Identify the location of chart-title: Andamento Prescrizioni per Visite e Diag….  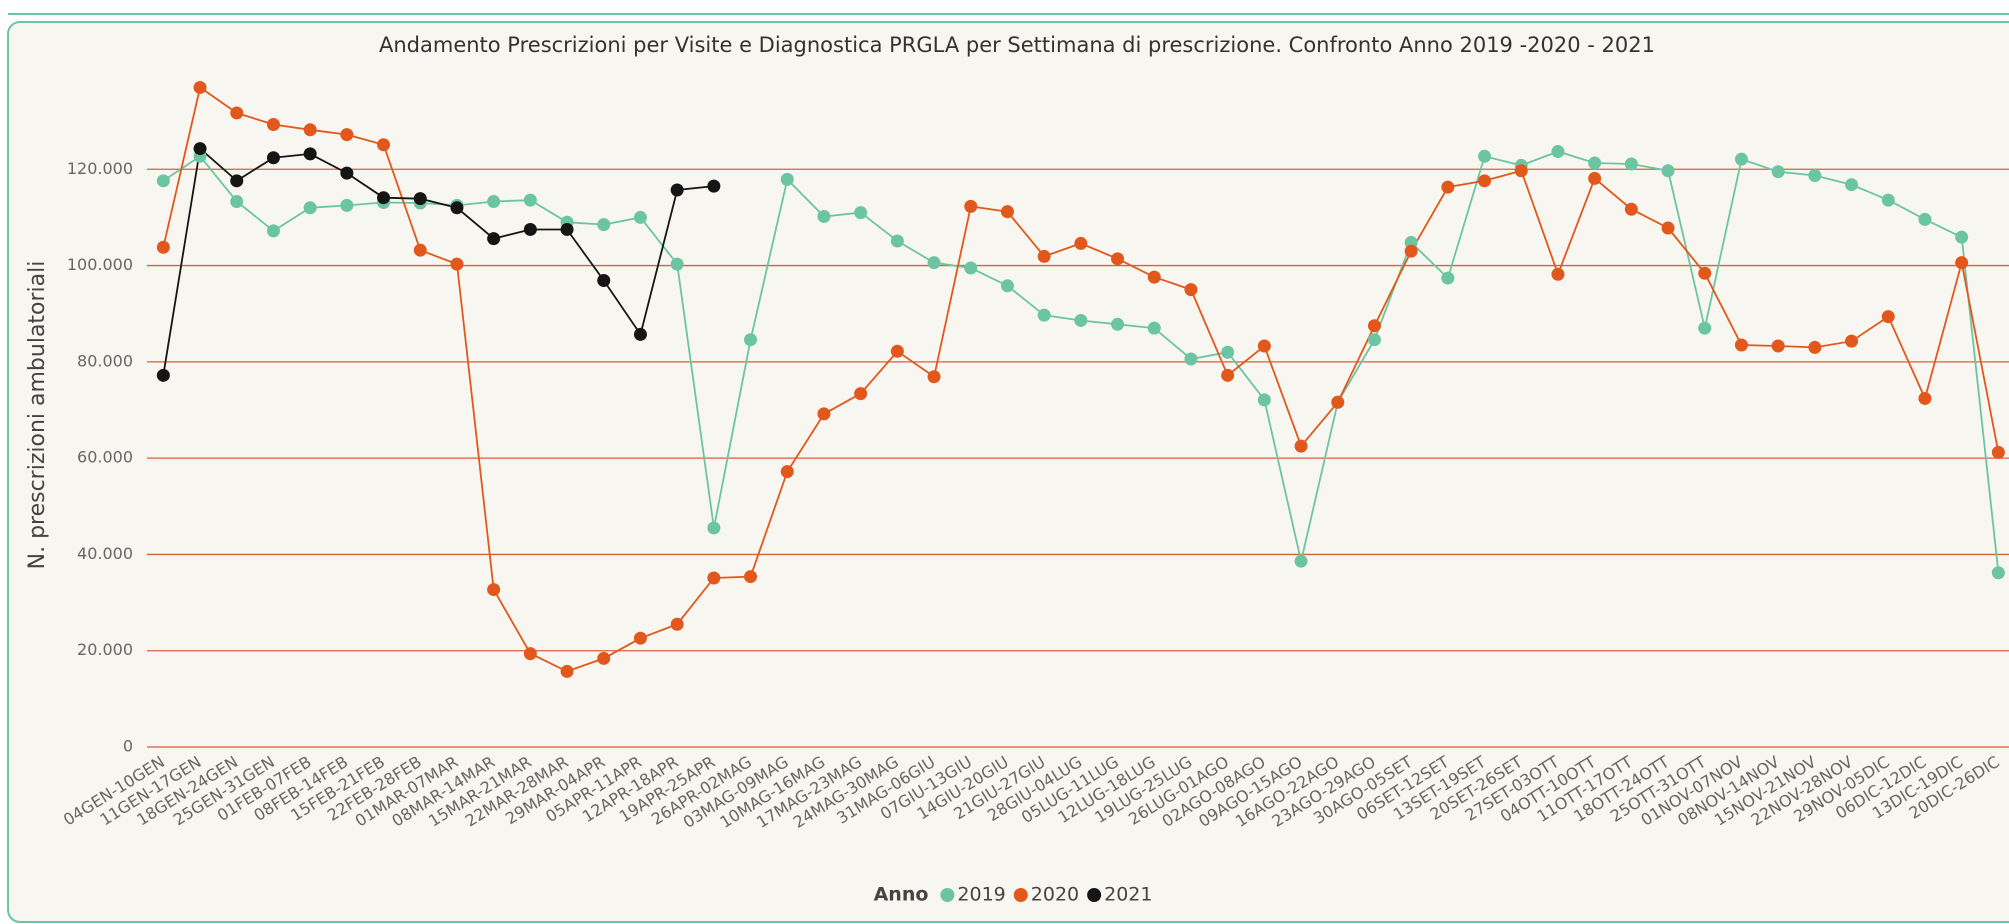
(1017, 45).